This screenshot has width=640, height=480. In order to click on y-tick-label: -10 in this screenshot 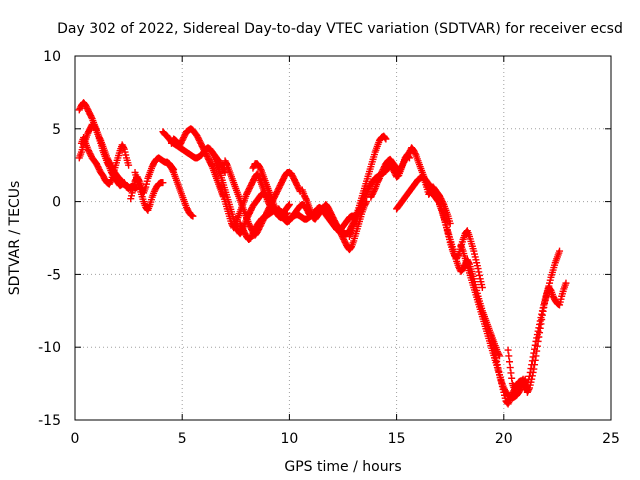, I will do `click(49, 348)`.